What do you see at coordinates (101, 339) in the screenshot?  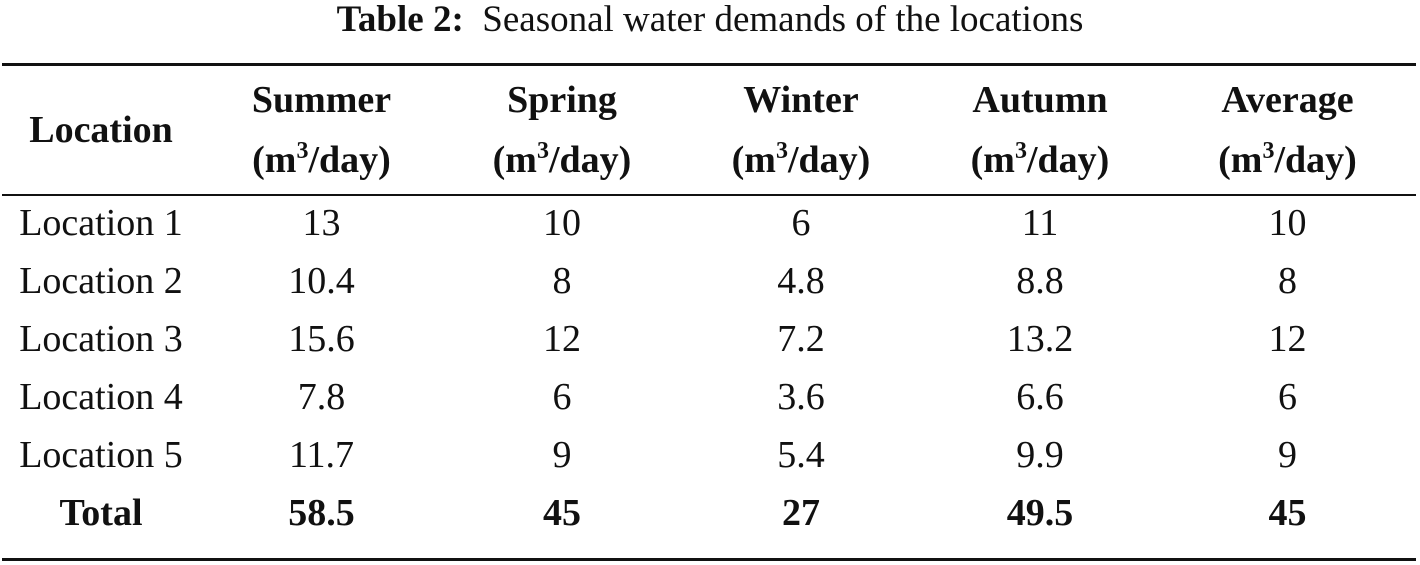 I see `cell-location: Location 3` at bounding box center [101, 339].